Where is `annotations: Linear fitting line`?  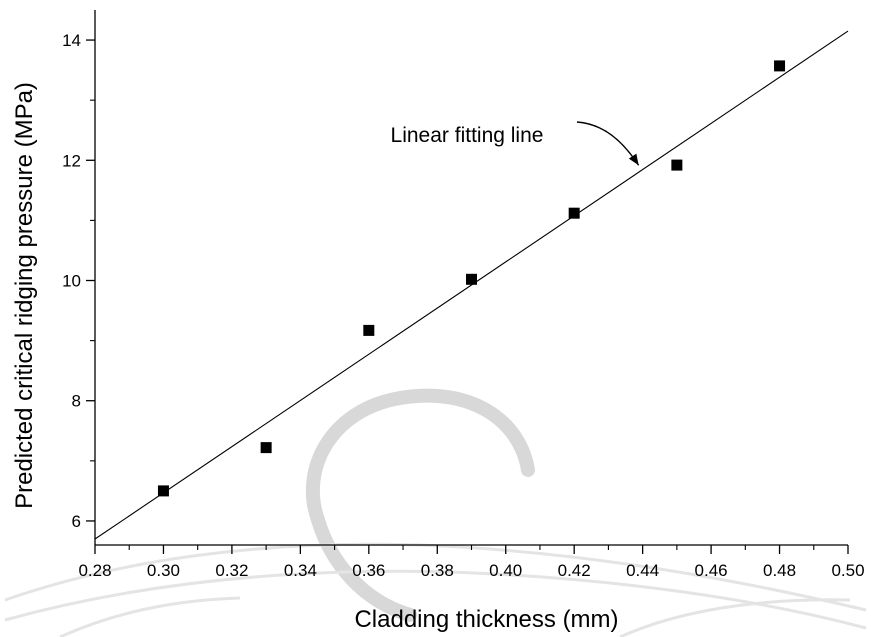 annotations: Linear fitting line is located at coordinates (515, 143).